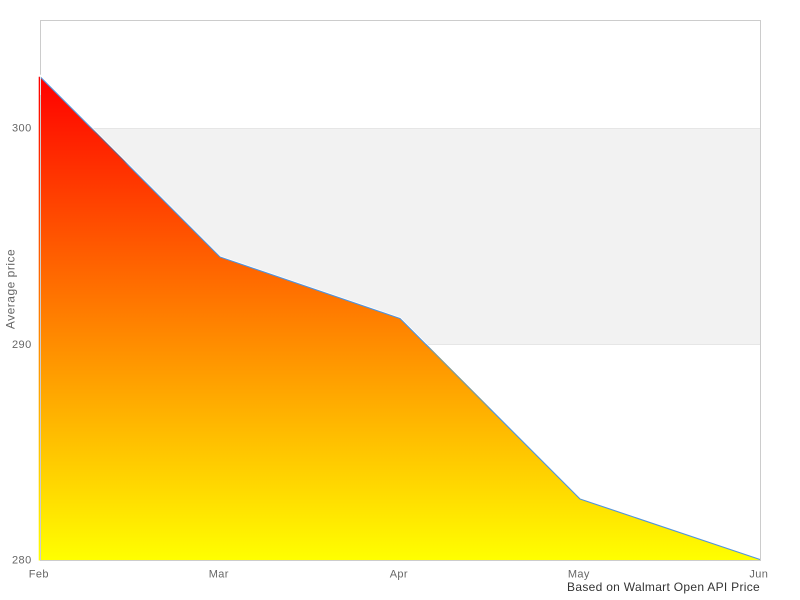 This screenshot has height=600, width=800. I want to click on svg-text: 290, so click(22, 345).